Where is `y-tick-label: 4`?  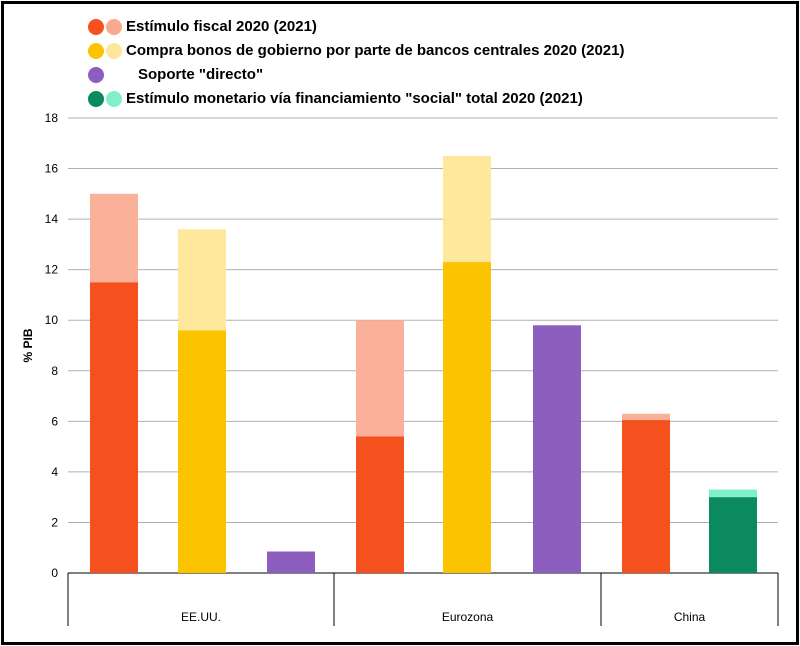
y-tick-label: 4 is located at coordinates (54, 472).